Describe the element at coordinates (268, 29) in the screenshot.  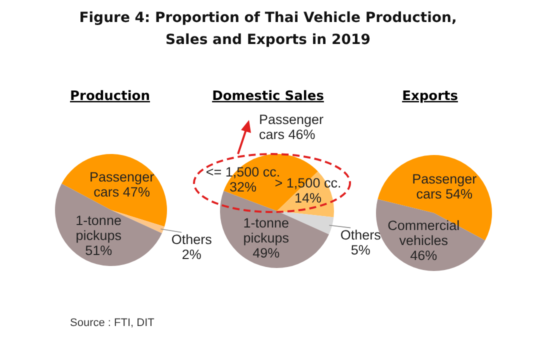
I see `text: Figure 4: Proportion of Thai Vehicle Production, Sales and Exports in 2019` at that location.